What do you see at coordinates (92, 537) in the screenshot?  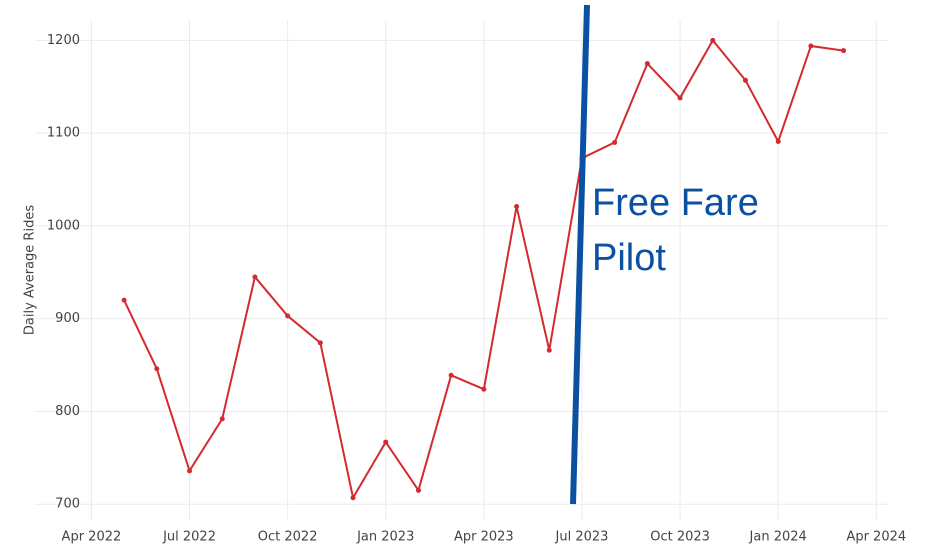 I see `x-tick-label: Apr 2022` at bounding box center [92, 537].